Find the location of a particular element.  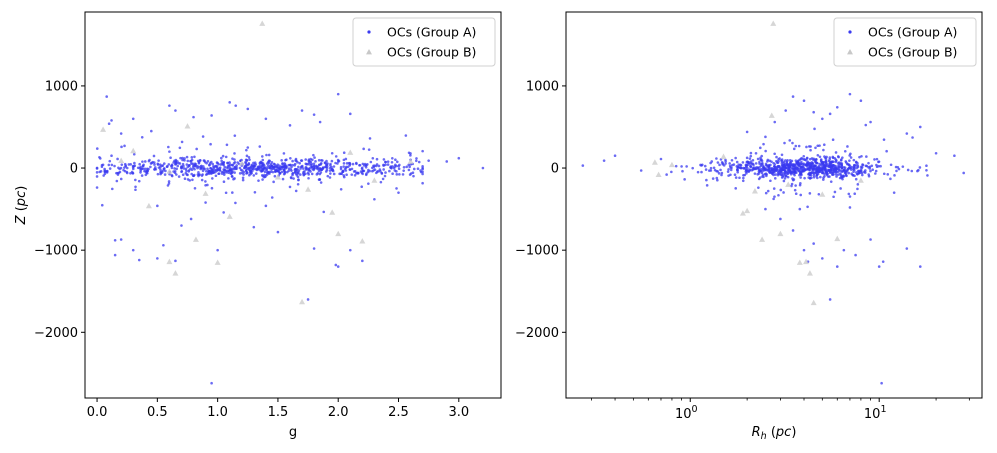

x-tick-label: 100 is located at coordinates (686, 413).